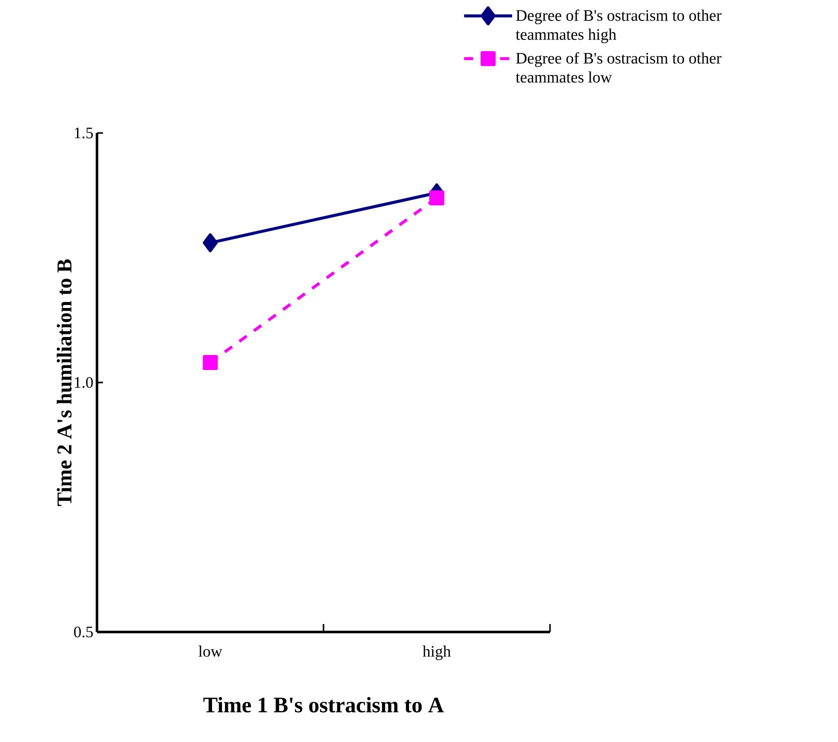 This screenshot has height=742, width=838. Describe the element at coordinates (83, 632) in the screenshot. I see `y-tick-label: 0.5` at that location.